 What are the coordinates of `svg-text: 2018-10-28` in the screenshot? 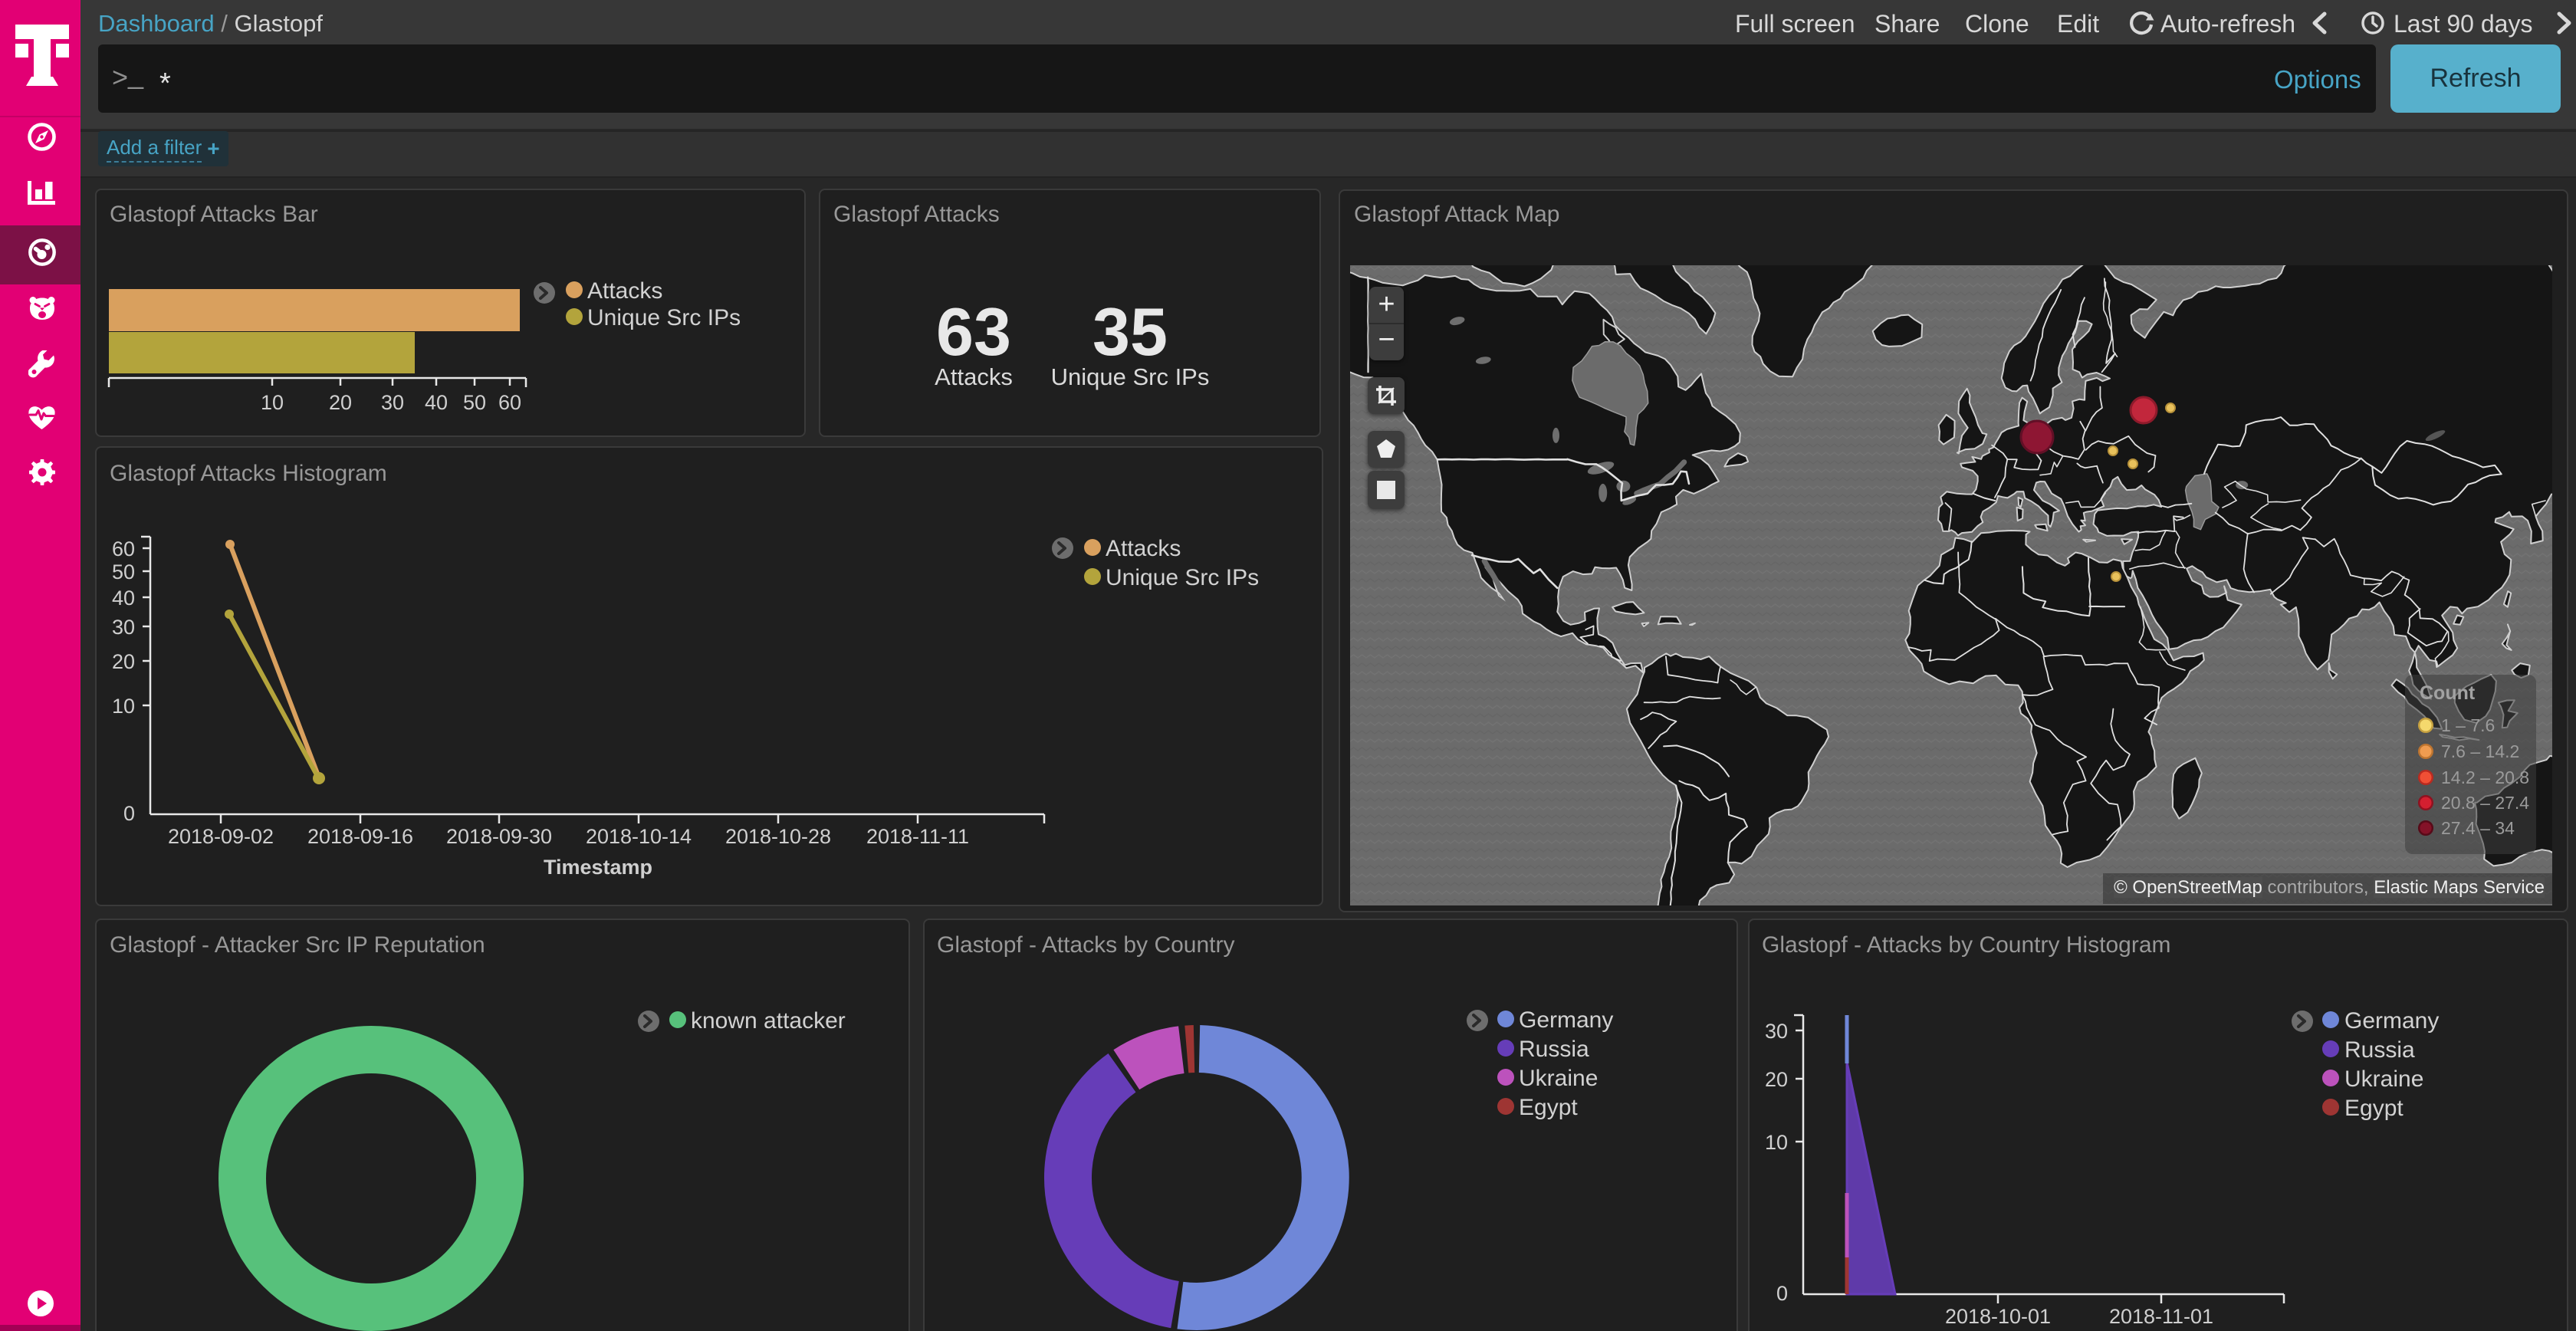 It's located at (778, 836).